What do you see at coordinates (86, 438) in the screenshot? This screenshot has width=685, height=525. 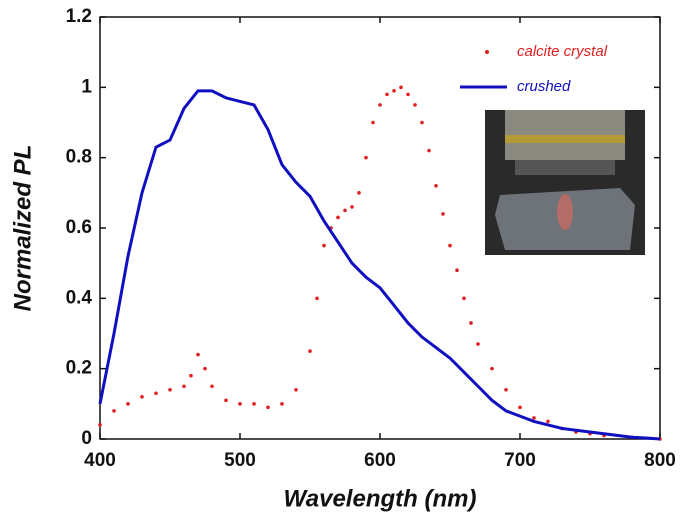 I see `y-tick-label: 0` at bounding box center [86, 438].